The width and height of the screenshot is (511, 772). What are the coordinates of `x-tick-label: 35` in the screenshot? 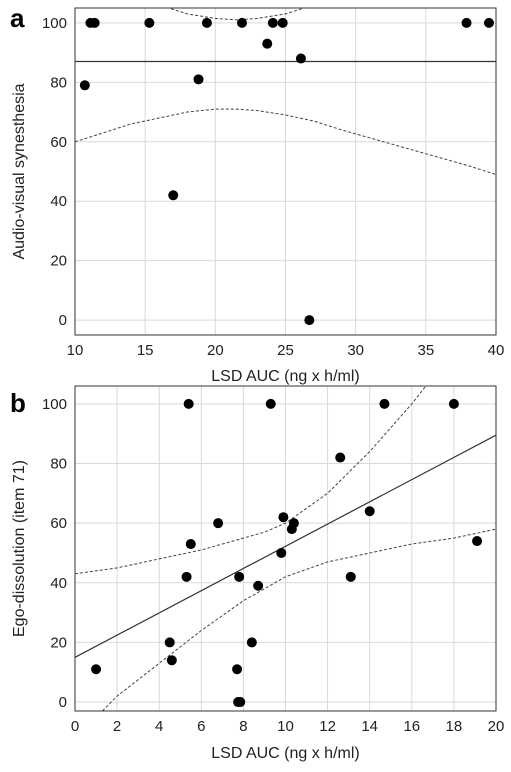 It's located at (425, 350).